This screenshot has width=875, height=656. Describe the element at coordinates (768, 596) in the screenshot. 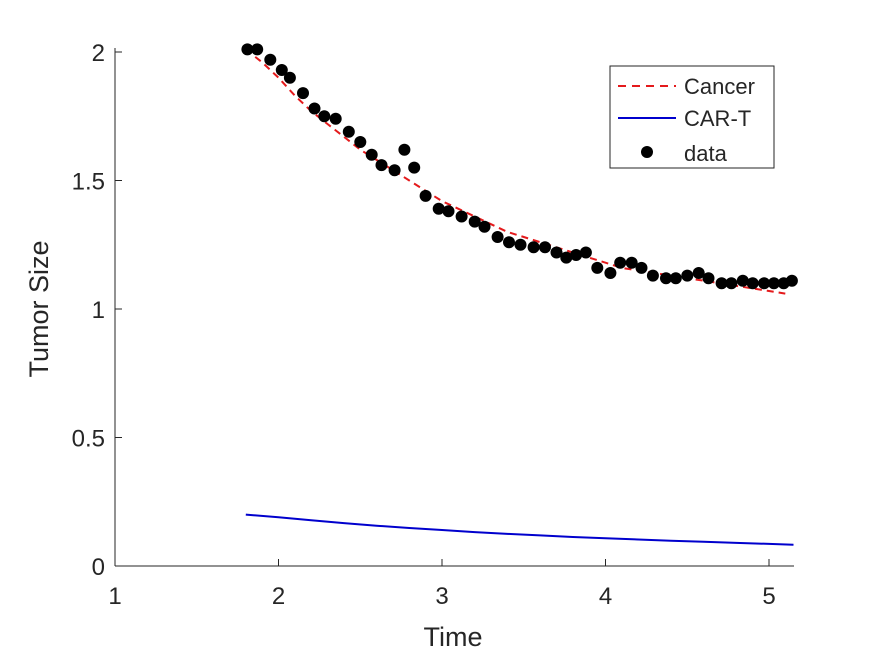

I see `x-tick-label: 5` at that location.